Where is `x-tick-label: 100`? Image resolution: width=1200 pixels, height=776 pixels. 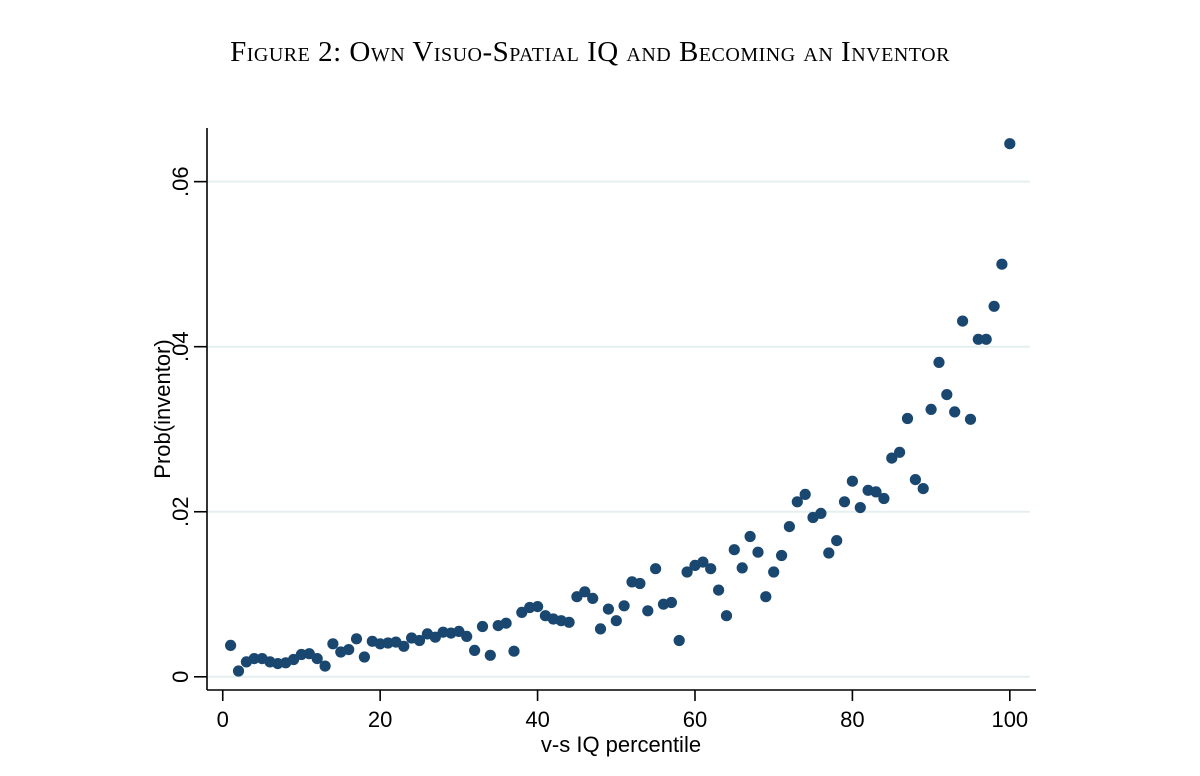 x-tick-label: 100 is located at coordinates (1009, 719).